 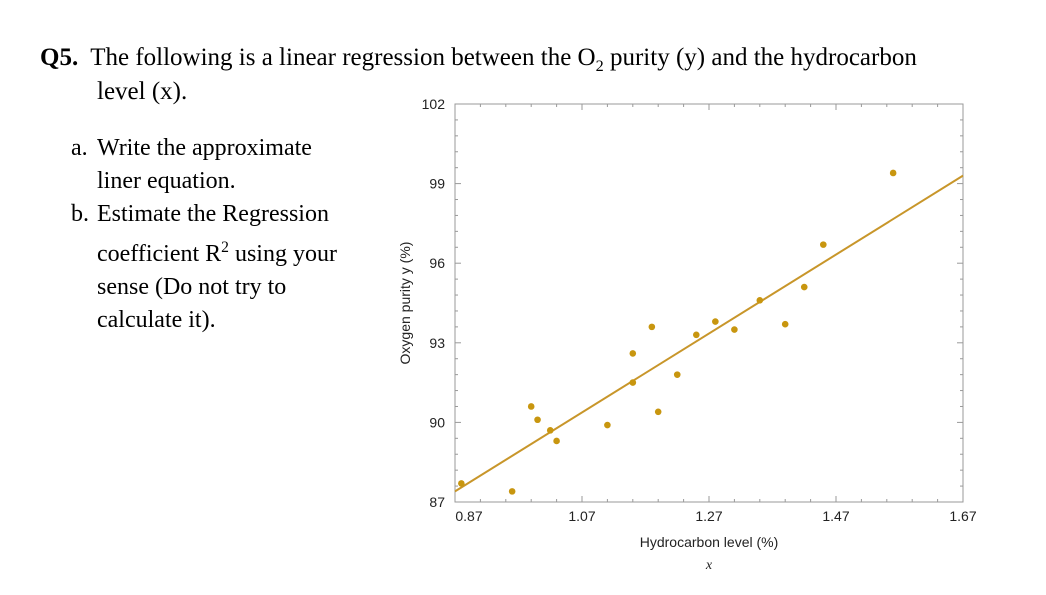 What do you see at coordinates (835, 516) in the screenshot?
I see `x-tick-label: 1.47` at bounding box center [835, 516].